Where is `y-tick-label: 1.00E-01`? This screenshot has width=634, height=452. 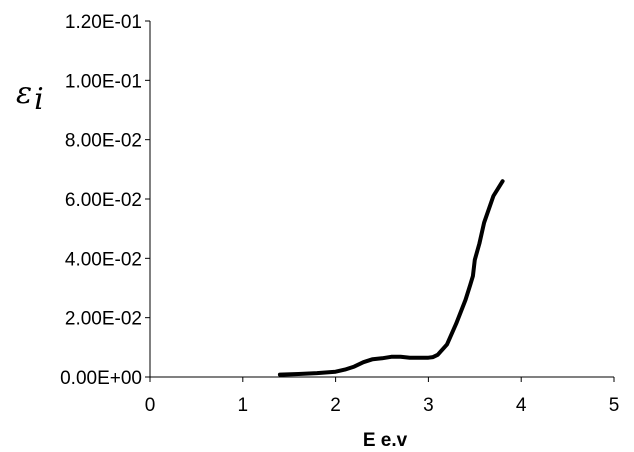
y-tick-label: 1.00E-01 is located at coordinates (103, 81).